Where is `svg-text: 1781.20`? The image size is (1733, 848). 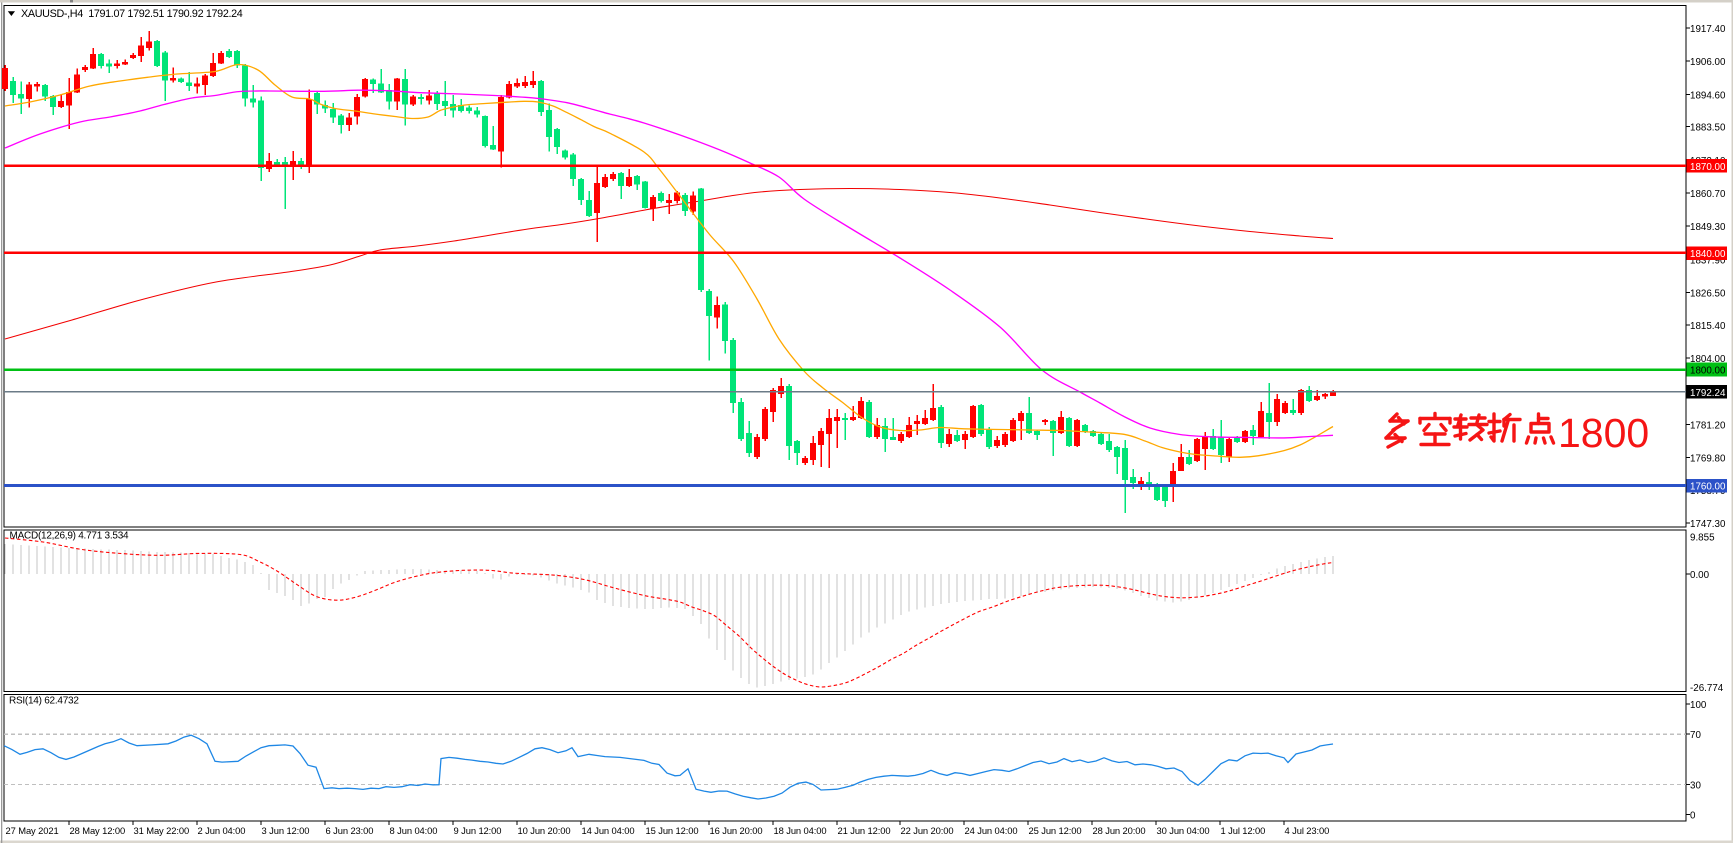
svg-text: 1781.20 is located at coordinates (1708, 425).